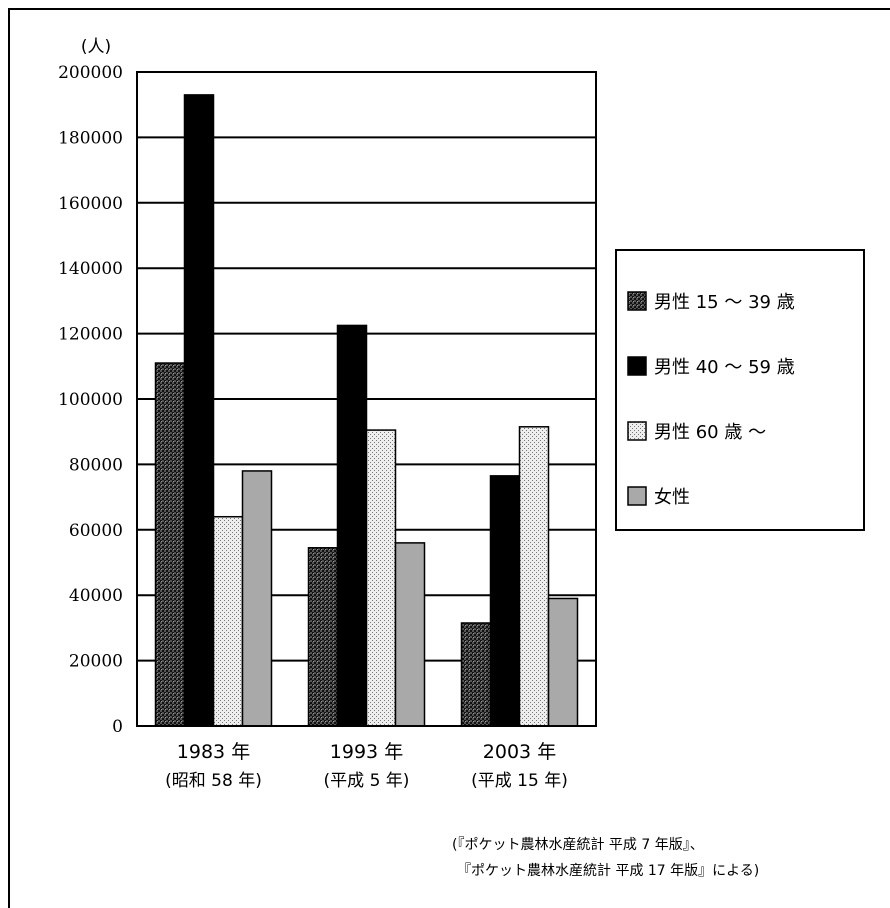 The width and height of the screenshot is (890, 908). What do you see at coordinates (724, 302) in the screenshot?
I see `legend-label: 男性 15 ～ 39 歳` at bounding box center [724, 302].